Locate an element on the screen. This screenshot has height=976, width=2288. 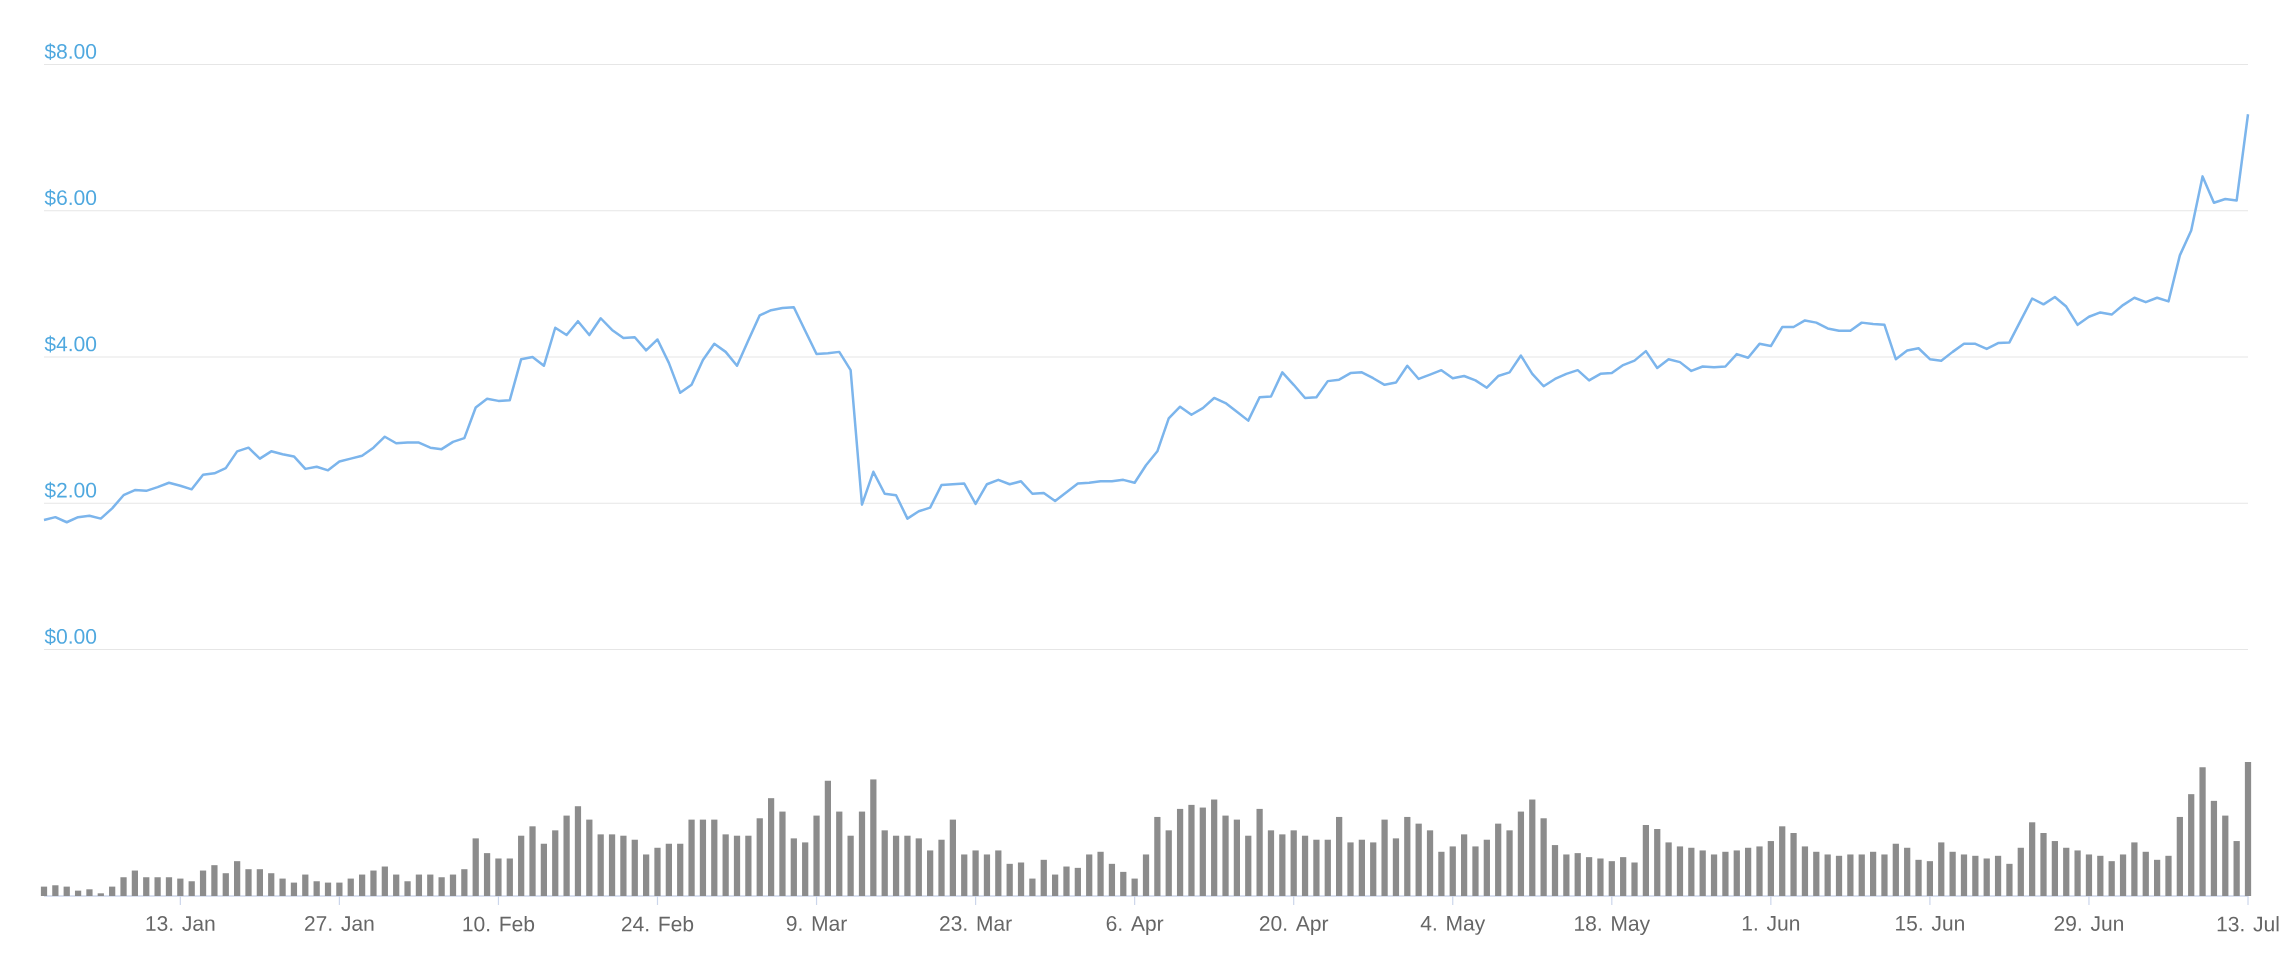
x-tick-label: 1. Jun is located at coordinates (1771, 923).